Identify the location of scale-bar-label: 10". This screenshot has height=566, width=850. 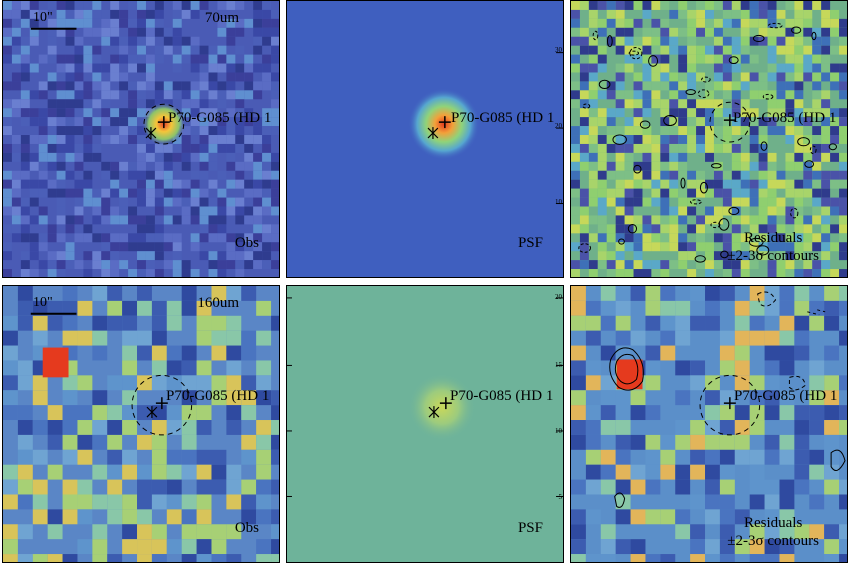
(43, 302).